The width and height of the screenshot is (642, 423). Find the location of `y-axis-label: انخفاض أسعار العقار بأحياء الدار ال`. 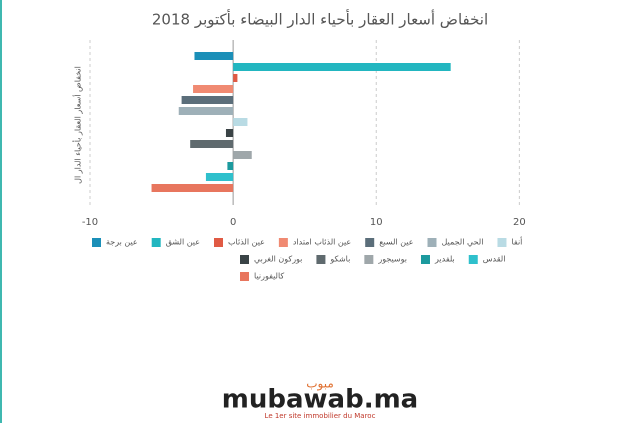

y-axis-label: انخفاض أسعار العقار بأحياء الدار ال is located at coordinates (77, 125).